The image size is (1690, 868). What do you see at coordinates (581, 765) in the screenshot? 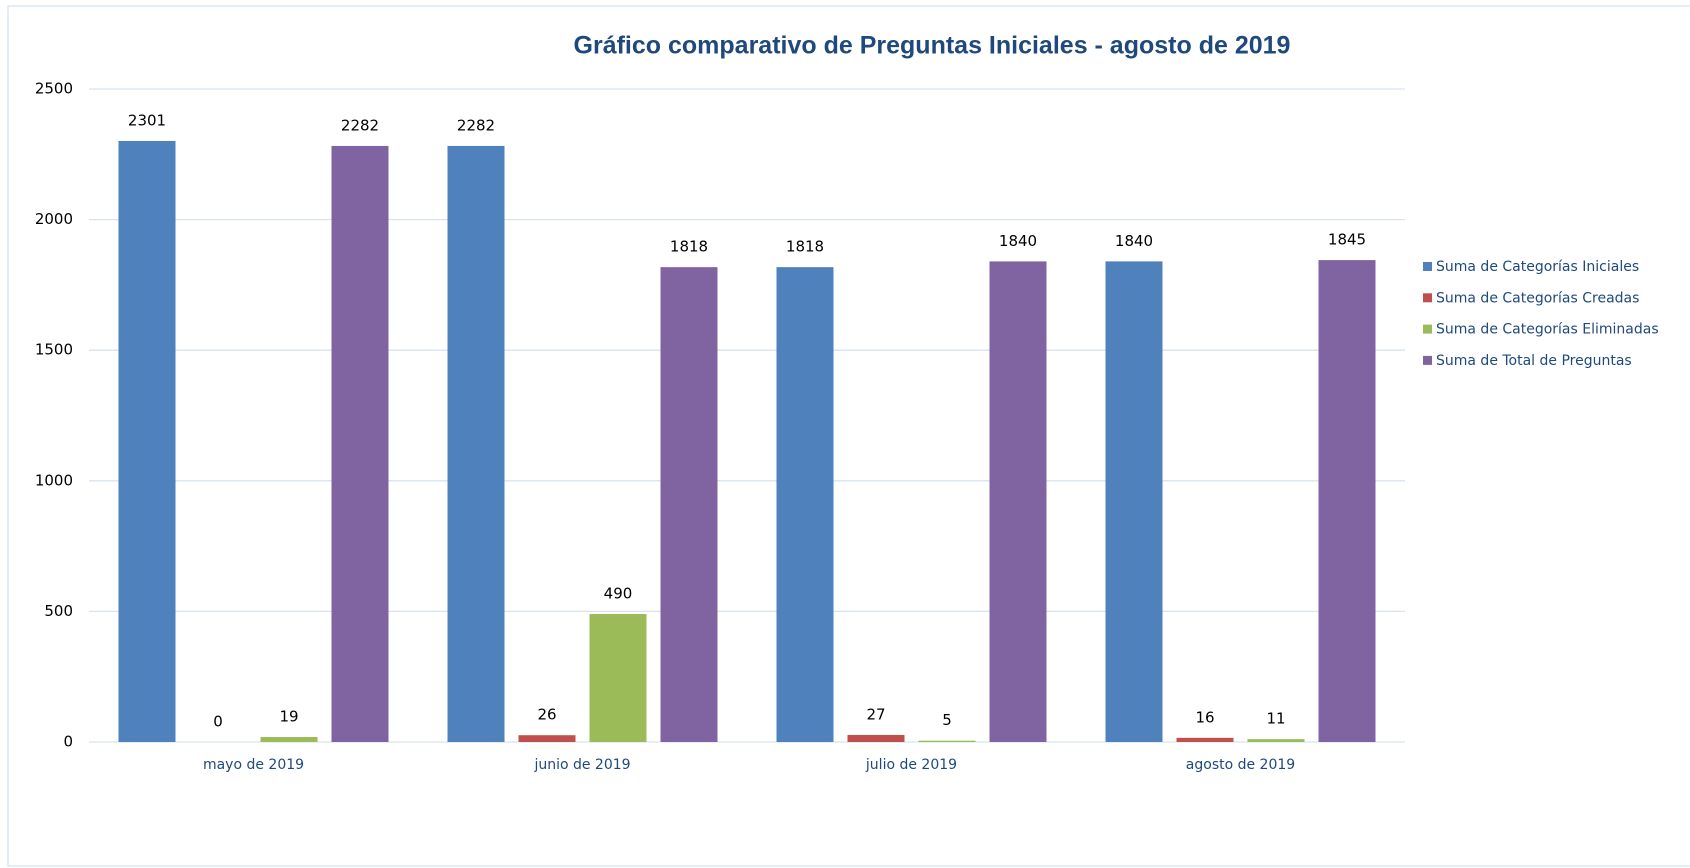
I see `x-tick-label: junio de 2019` at bounding box center [581, 765].